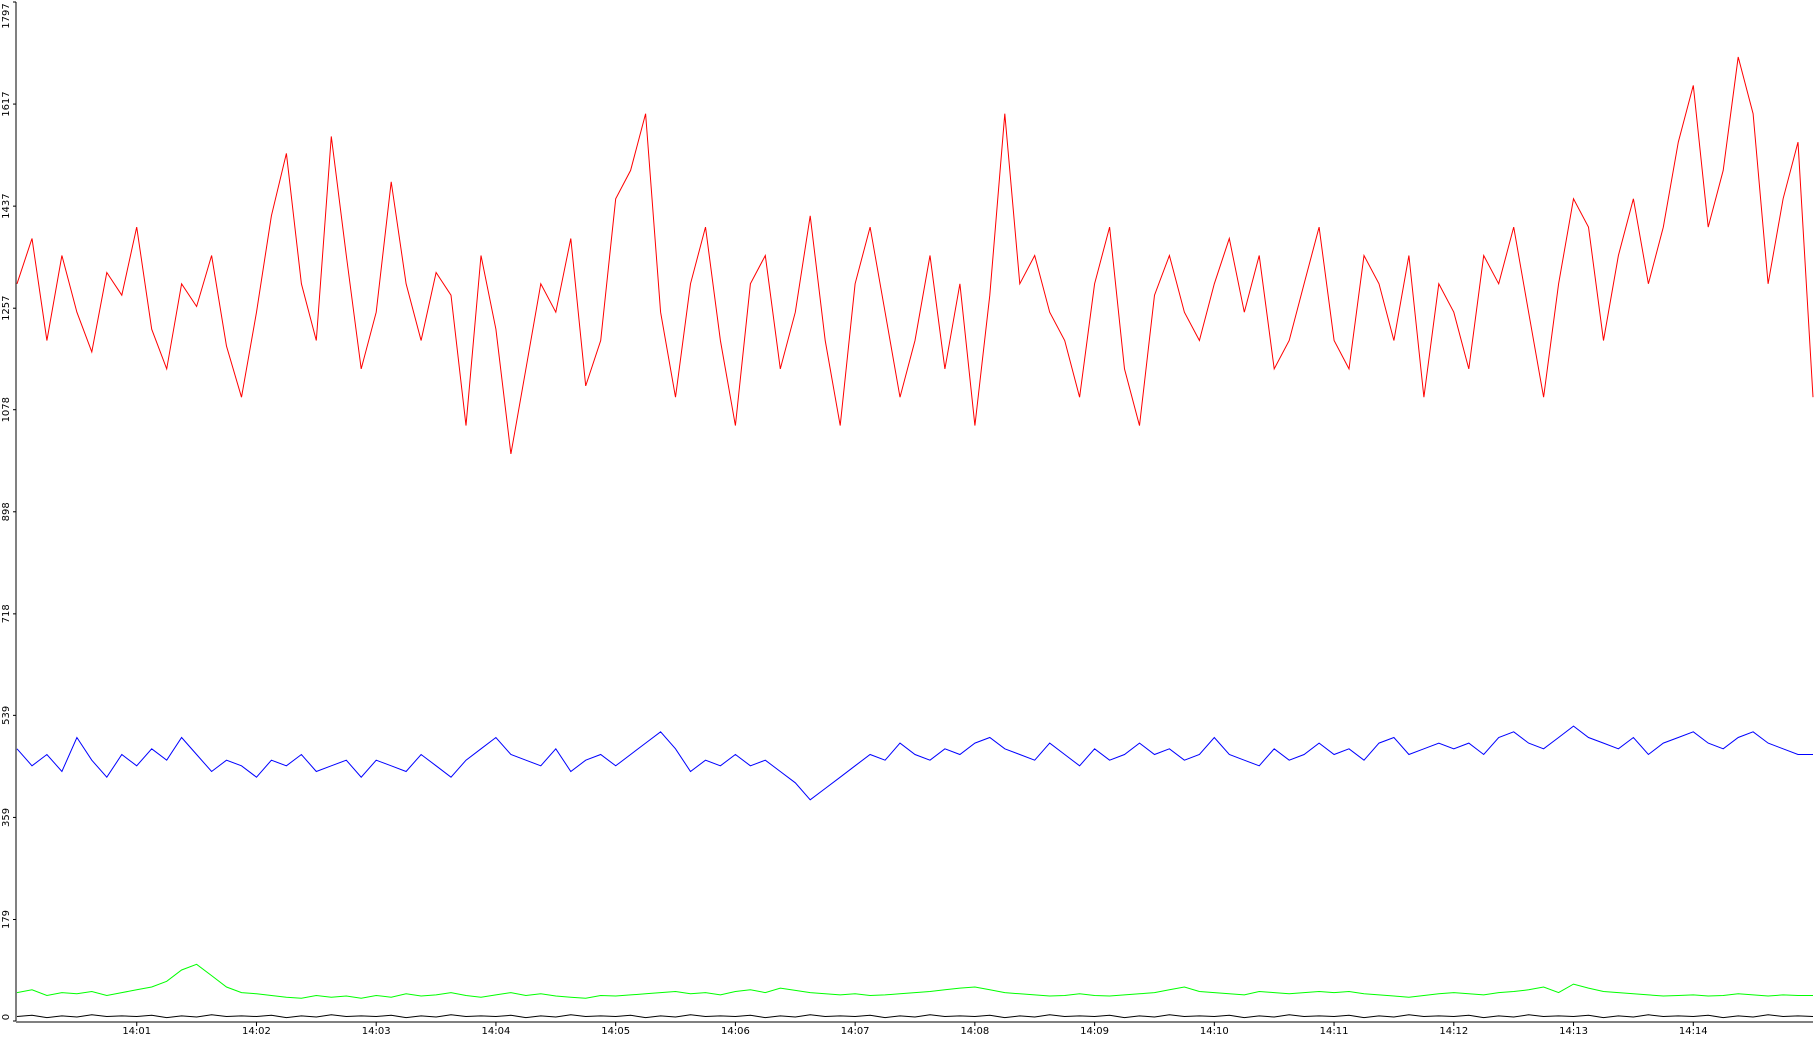 Image resolution: width=1815 pixels, height=1039 pixels. I want to click on x-tick-label: 14:13, so click(1573, 1031).